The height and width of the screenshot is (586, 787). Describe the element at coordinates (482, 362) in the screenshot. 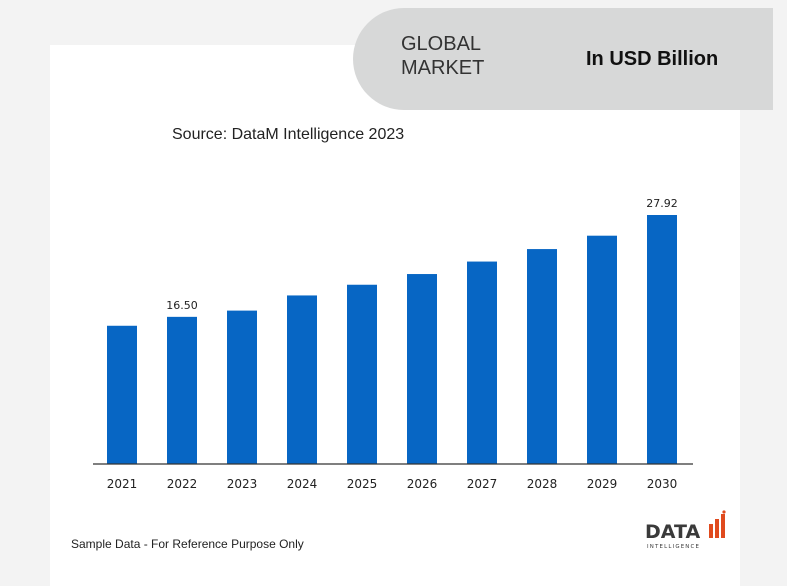

I see `bar-2027` at that location.